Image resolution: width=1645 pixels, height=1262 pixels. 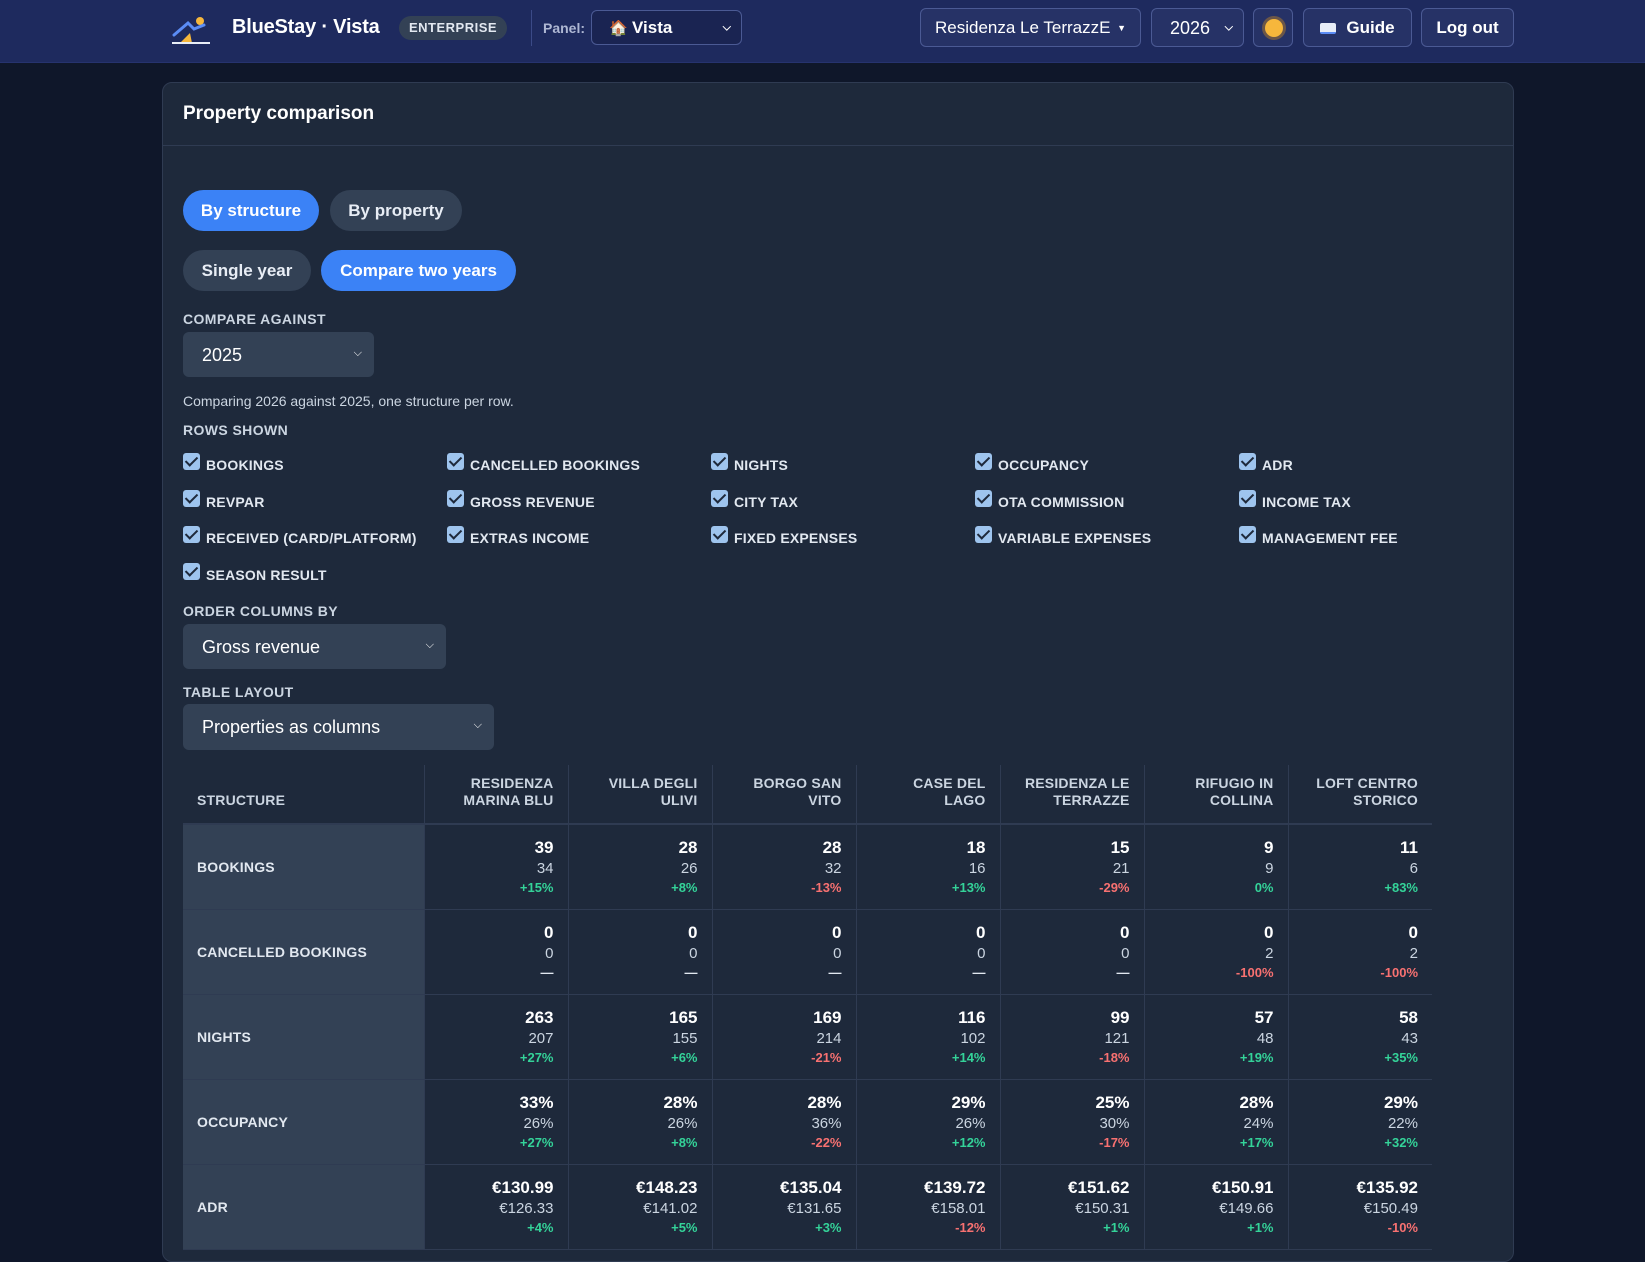 What do you see at coordinates (836, 499) in the screenshot?
I see `row-toggle-checkbox: CITY TAX` at bounding box center [836, 499].